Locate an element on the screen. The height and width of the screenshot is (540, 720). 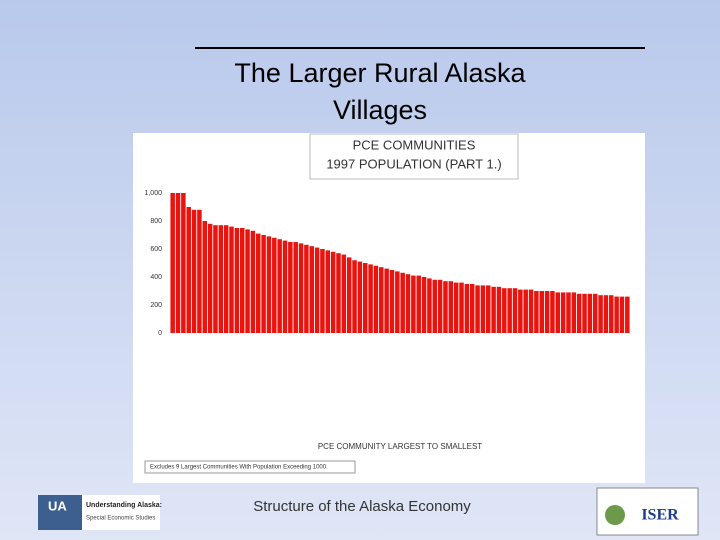
slide-title: The Larger Rural Alaska Villages is located at coordinates (380, 91).